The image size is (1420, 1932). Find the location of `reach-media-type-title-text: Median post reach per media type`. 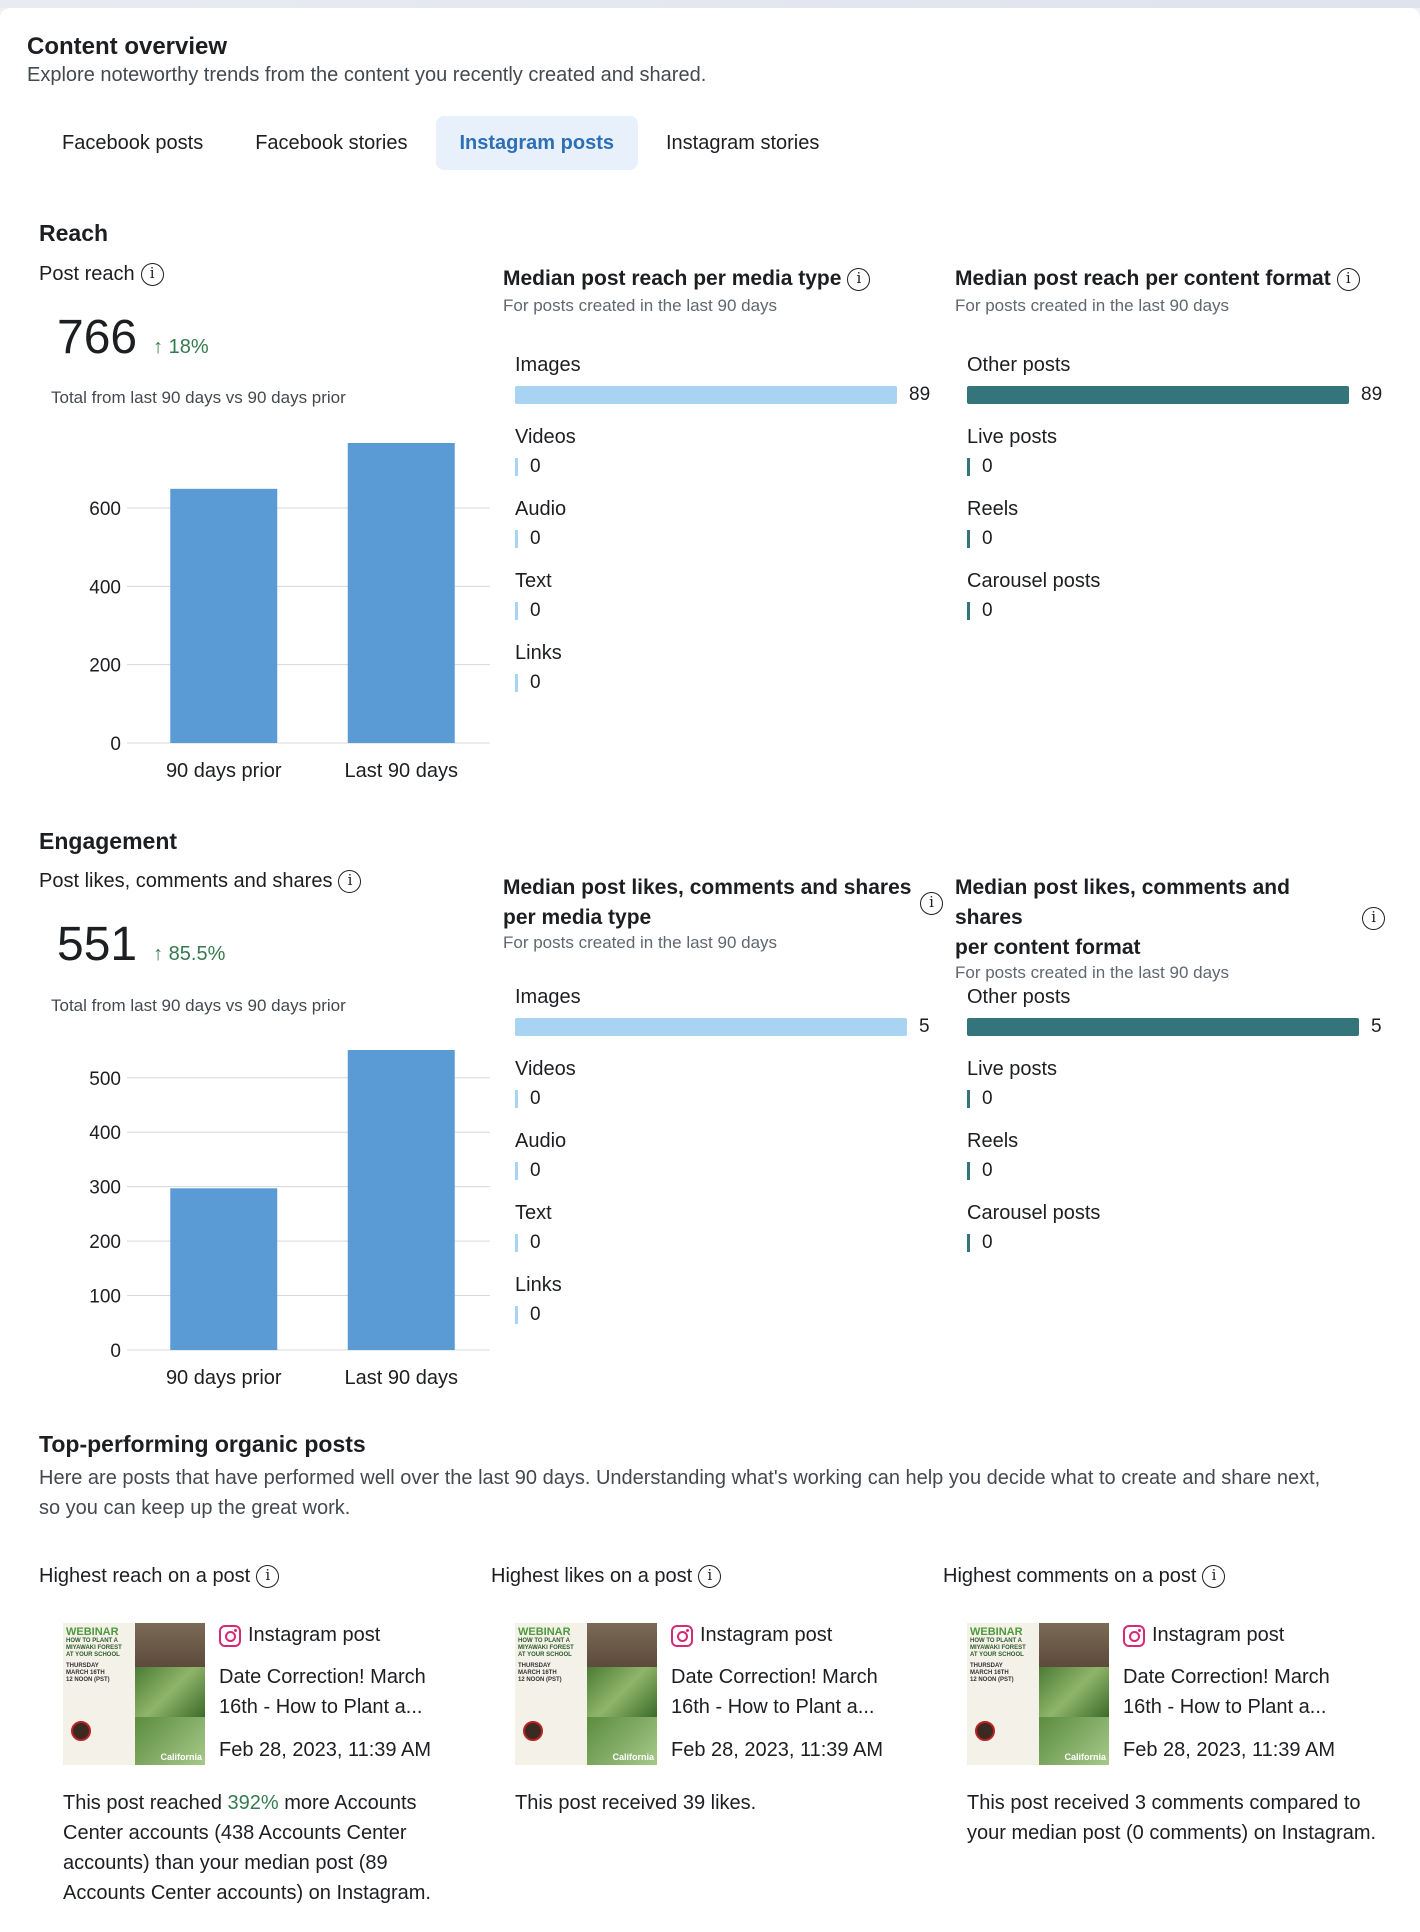

reach-media-type-title-text: Median post reach per media type is located at coordinates (672, 278).